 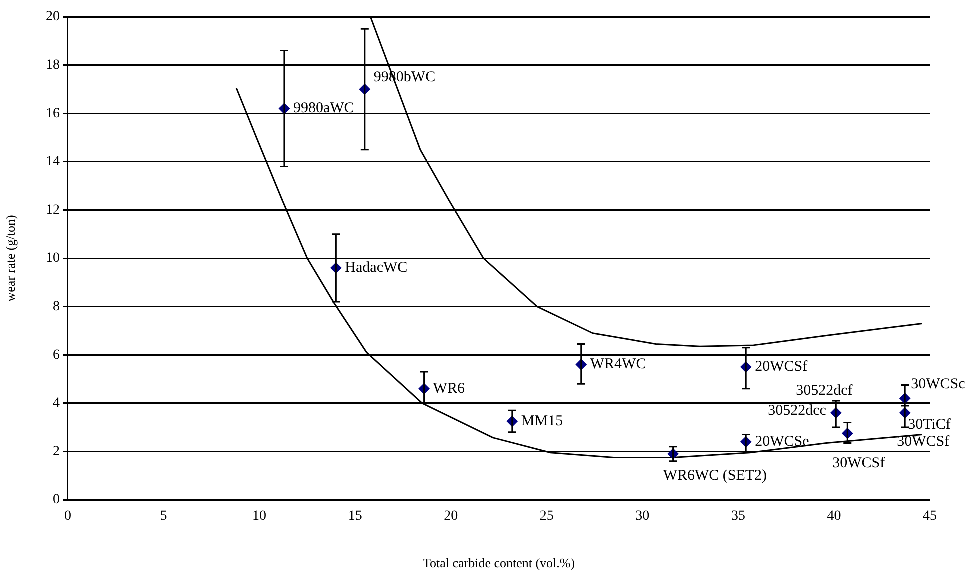 I want to click on annotation: WR6, so click(x=449, y=388).